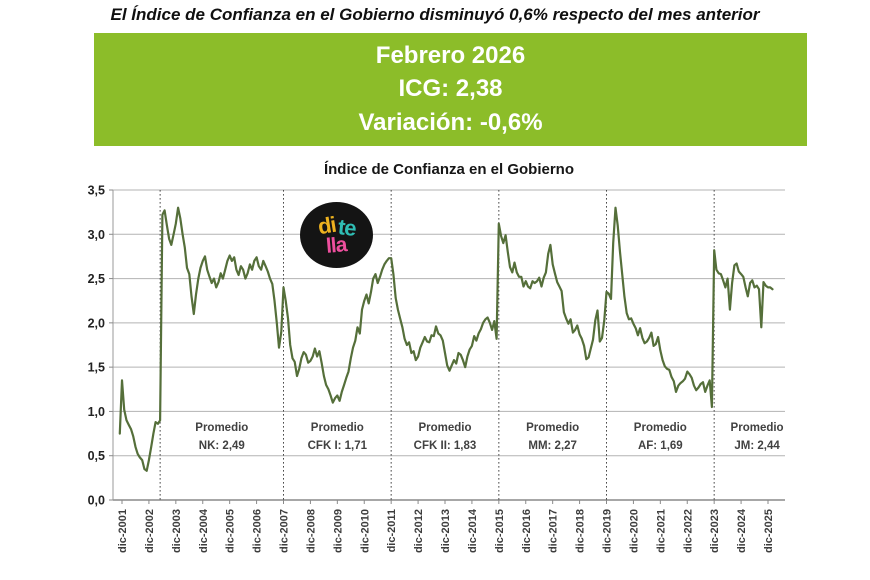 Image resolution: width=870 pixels, height=580 pixels. What do you see at coordinates (96, 456) in the screenshot?
I see `y-tick-label: 0,5` at bounding box center [96, 456].